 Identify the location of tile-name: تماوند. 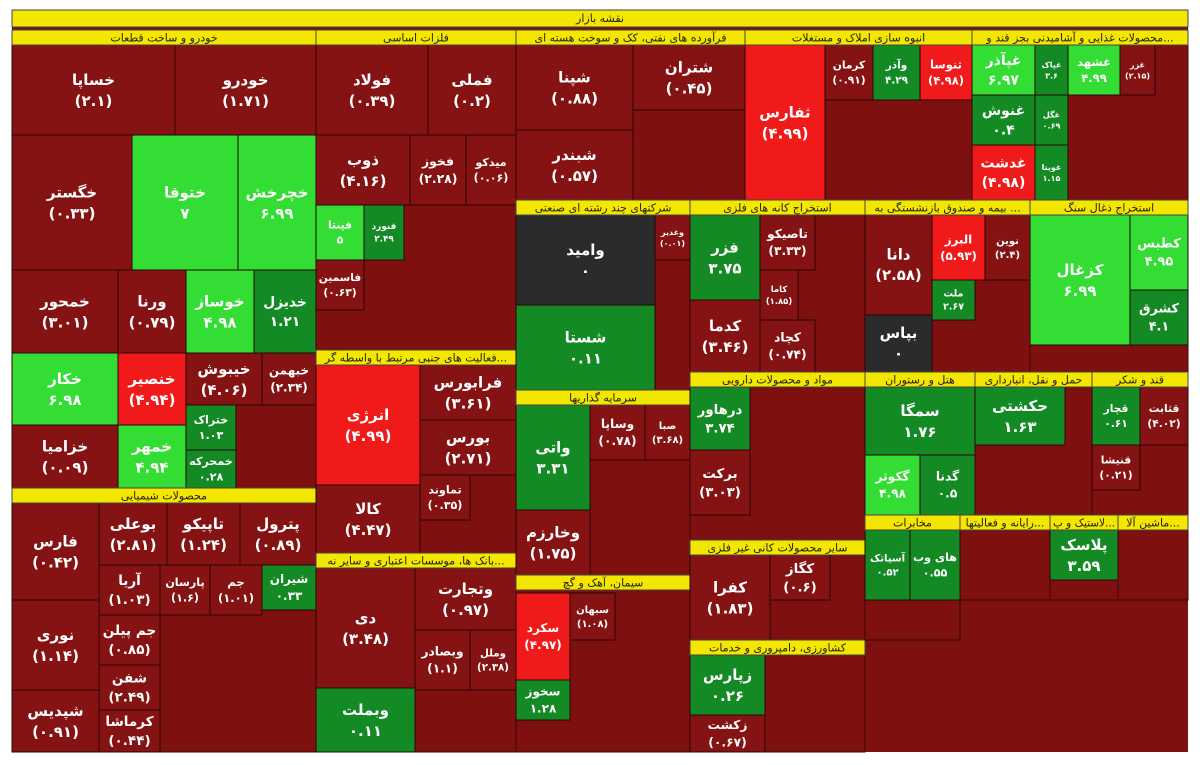
(444, 489).